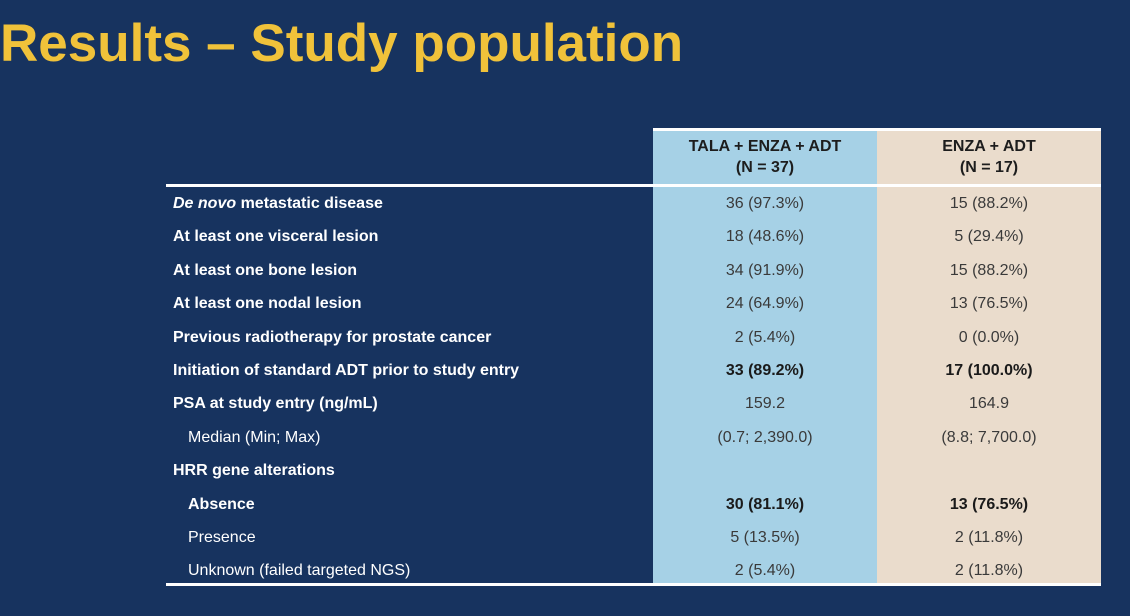 Image resolution: width=1130 pixels, height=616 pixels. What do you see at coordinates (989, 337) in the screenshot?
I see `enza-value: 0 (0.0%)` at bounding box center [989, 337].